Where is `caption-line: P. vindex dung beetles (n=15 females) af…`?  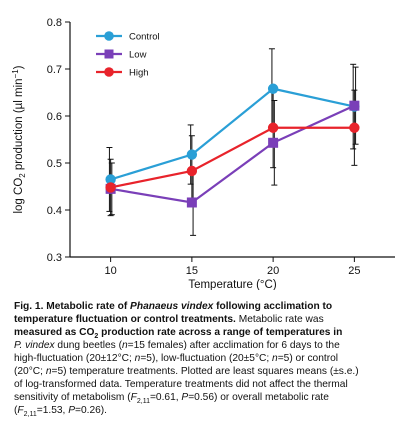 caption-line: P. vindex dung beetles (n=15 females) af… is located at coordinates (177, 346).